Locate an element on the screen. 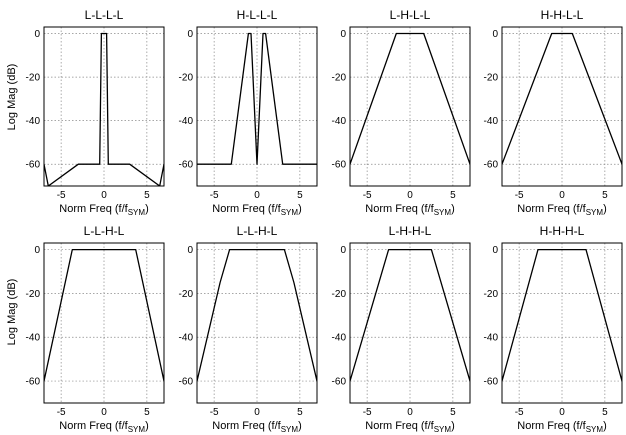 This screenshot has width=626, height=435. chart-panel: L-L-L-L -5 0 5 0 -20 -40 -60 Norm Freq (f/fSYM) is located at coordinates (95, 112).